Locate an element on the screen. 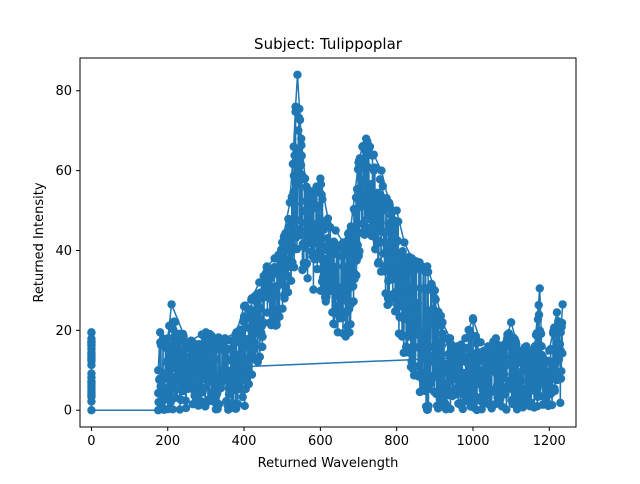 Image resolution: width=640 pixels, height=484 pixels. y-tick-label: 80 is located at coordinates (63, 91).